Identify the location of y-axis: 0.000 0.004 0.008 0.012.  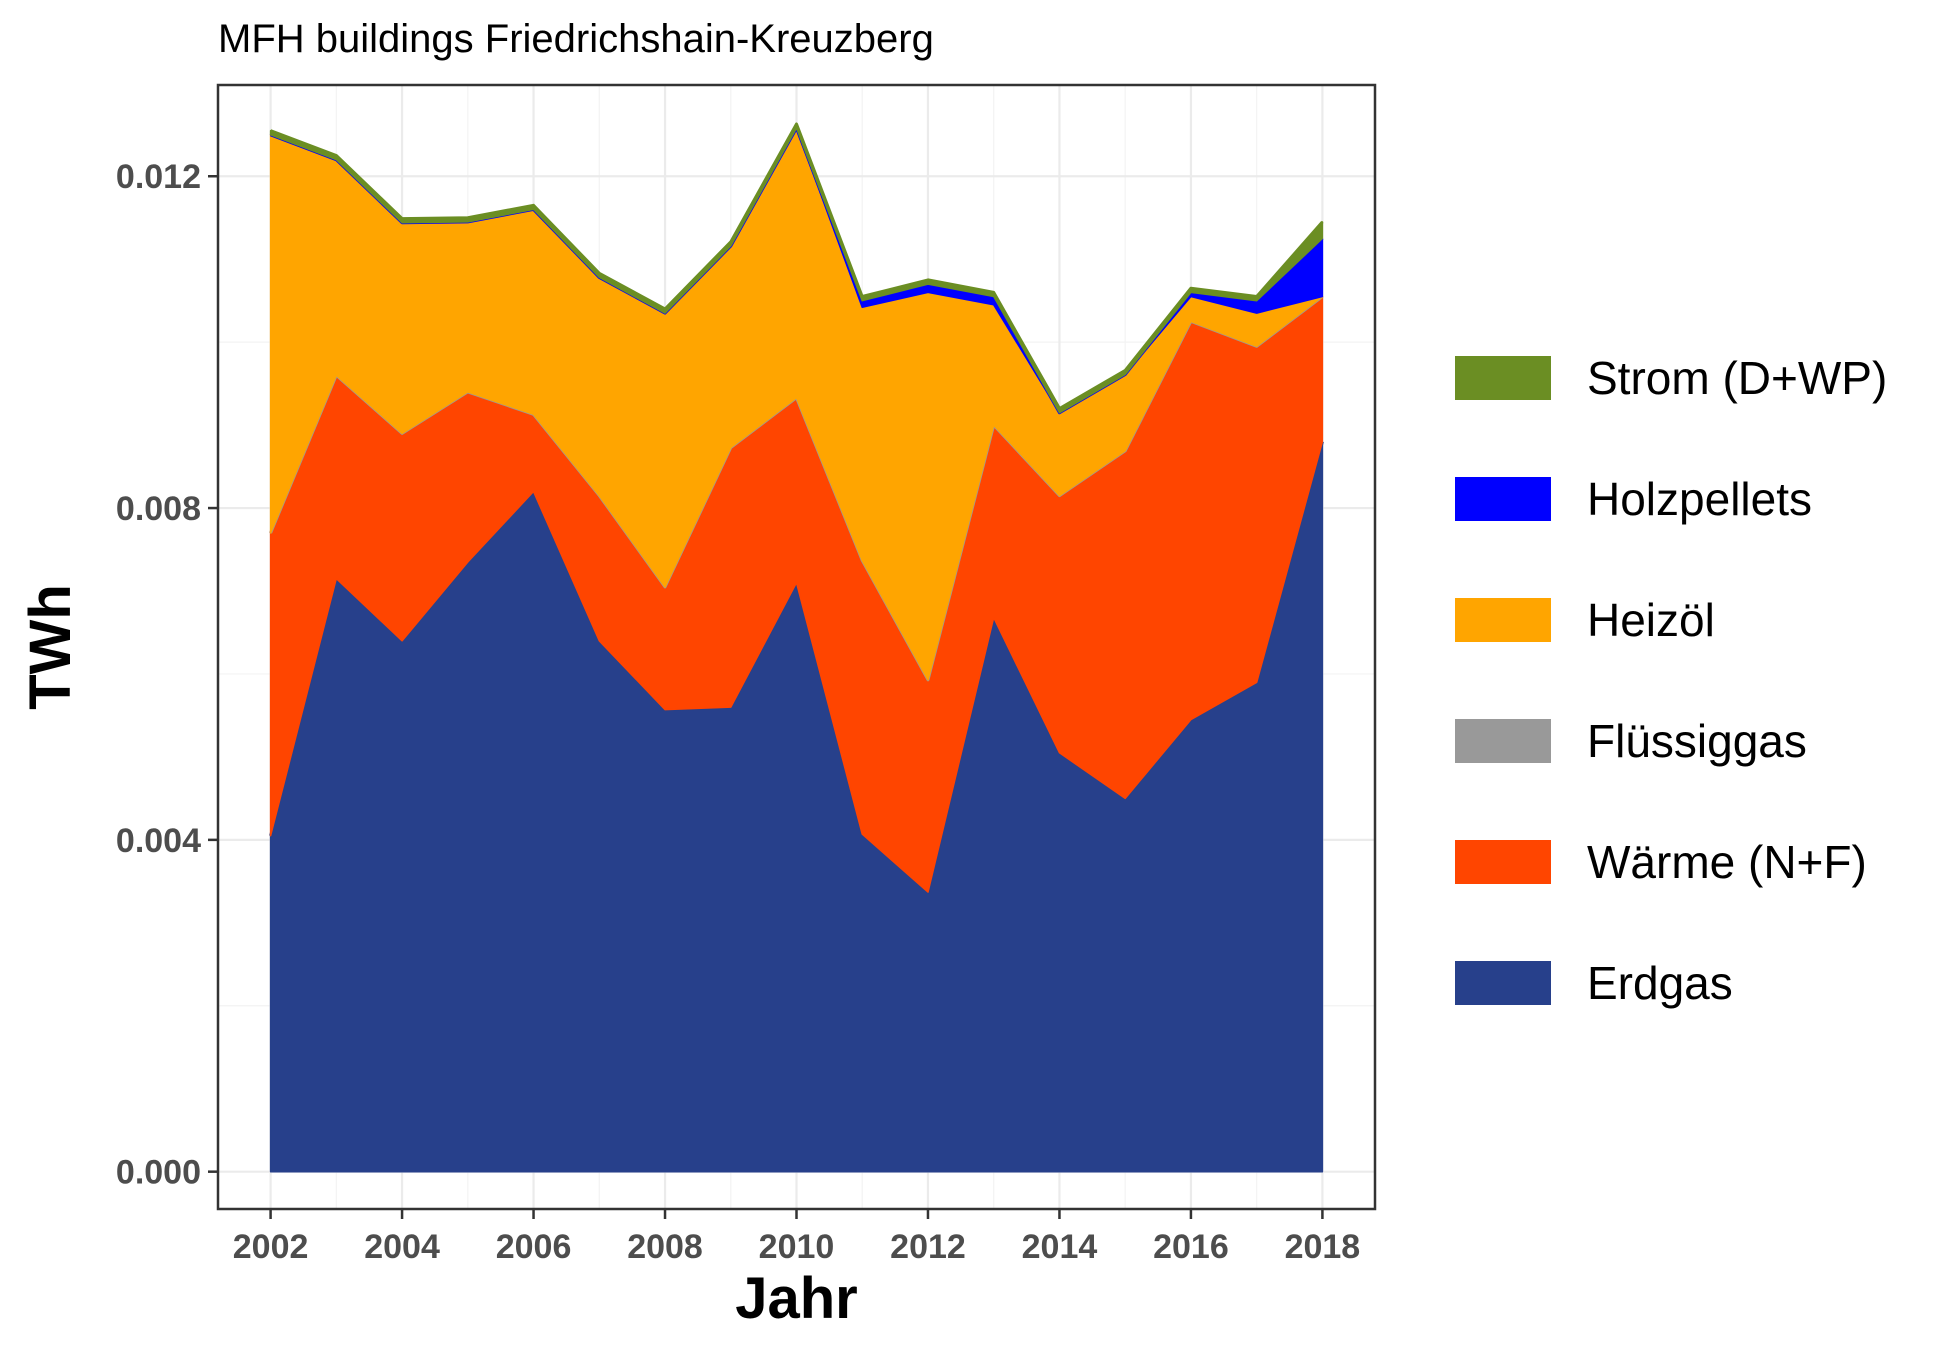
(167, 675).